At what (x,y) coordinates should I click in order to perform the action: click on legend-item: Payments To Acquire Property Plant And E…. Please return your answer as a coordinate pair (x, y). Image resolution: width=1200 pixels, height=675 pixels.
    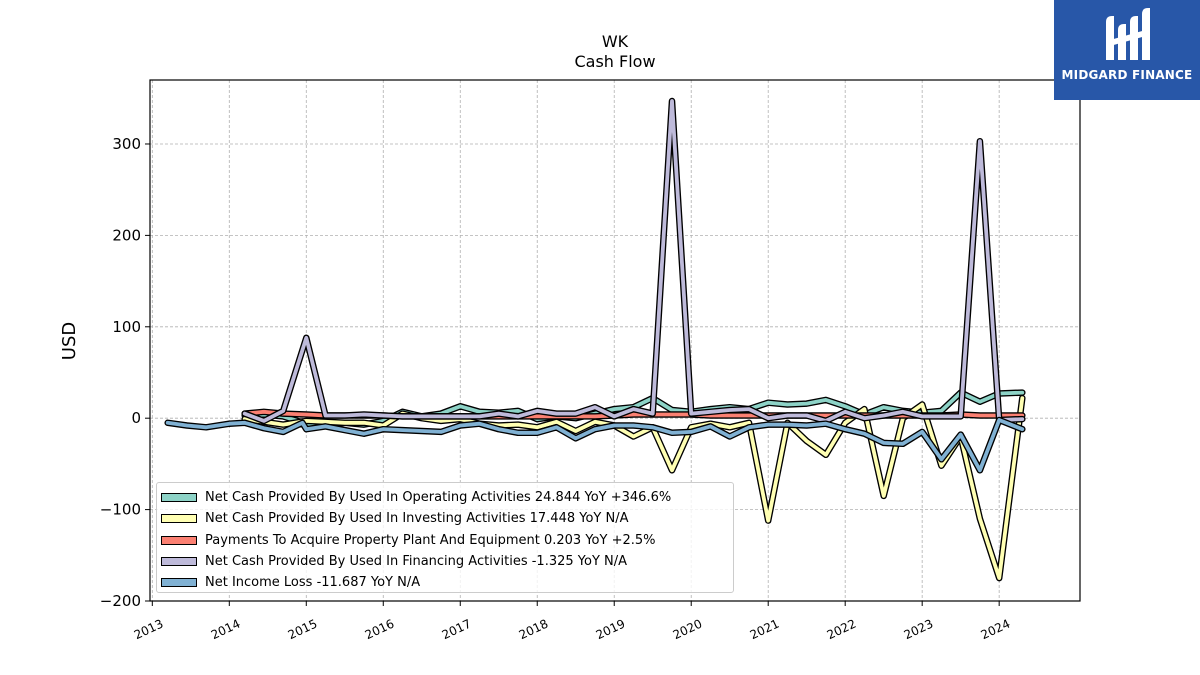
    Looking at the image, I should click on (445, 540).